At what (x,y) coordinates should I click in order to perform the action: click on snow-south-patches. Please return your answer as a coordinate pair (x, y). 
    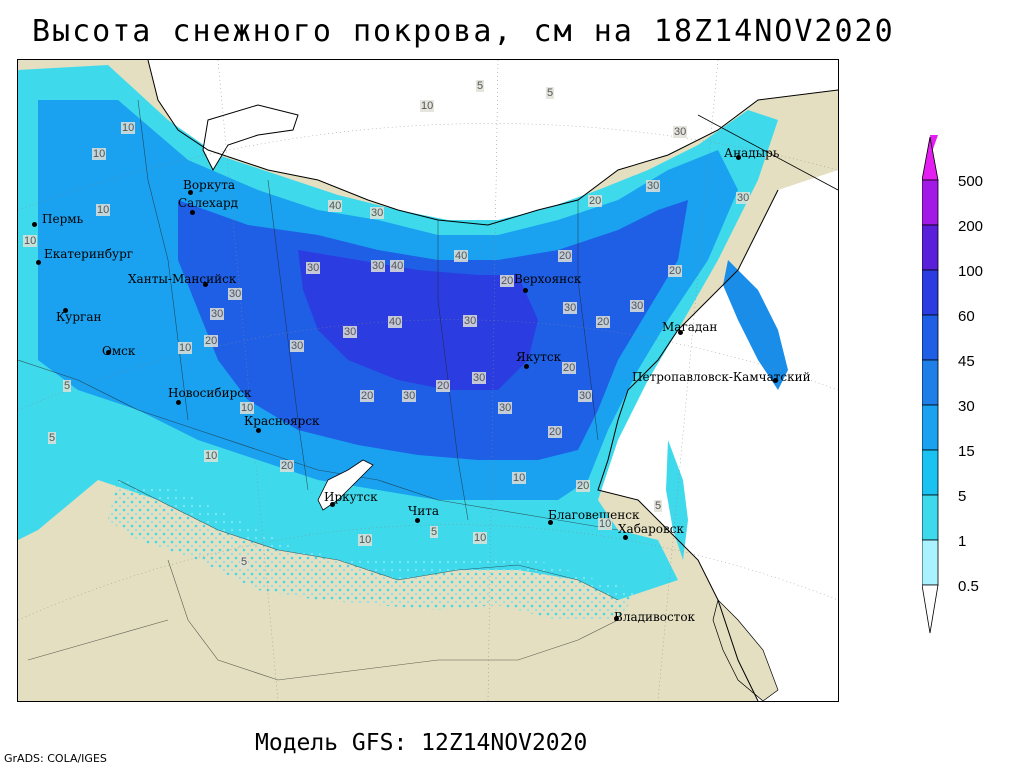
    Looking at the image, I should click on (373, 550).